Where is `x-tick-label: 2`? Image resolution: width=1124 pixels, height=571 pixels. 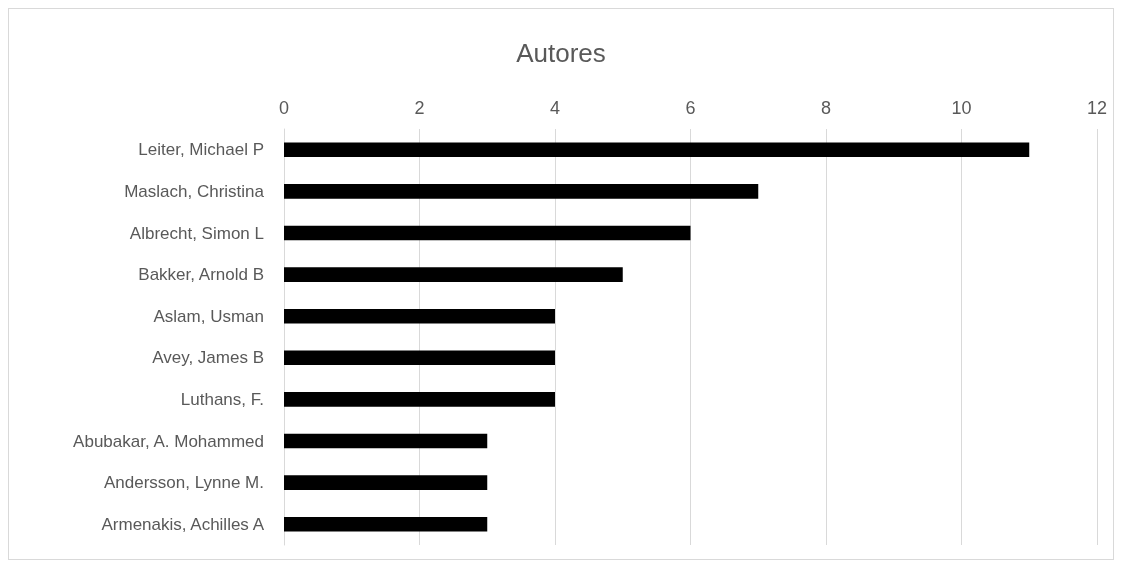
x-tick-label: 2 is located at coordinates (419, 108).